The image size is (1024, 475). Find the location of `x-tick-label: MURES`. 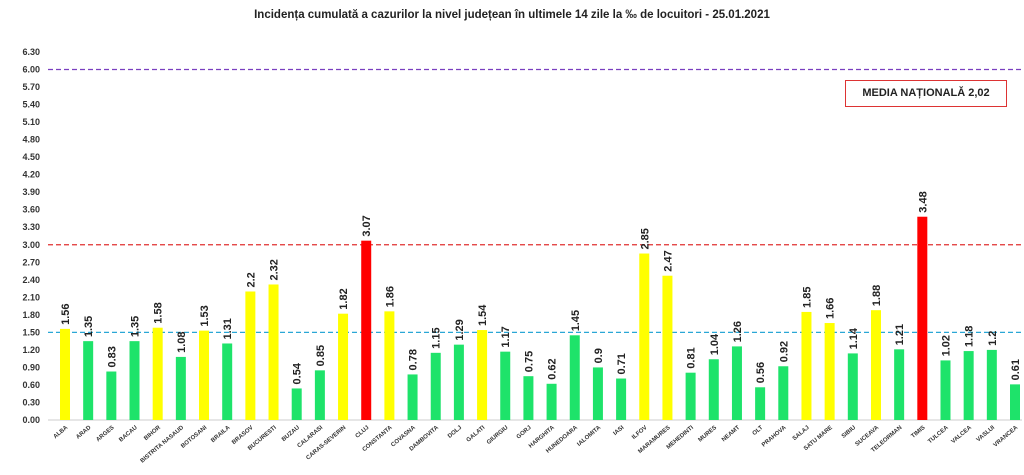

x-tick-label: MURES is located at coordinates (708, 434).